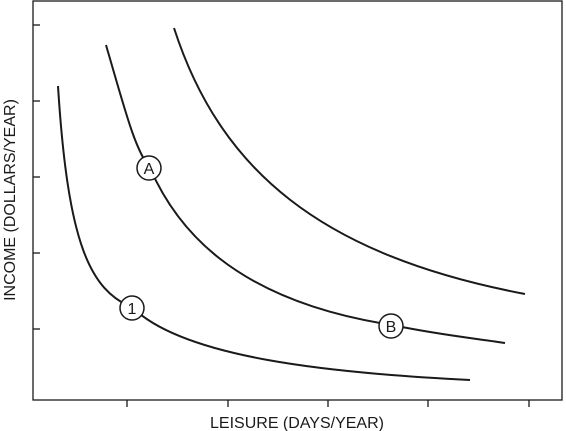  I want to click on y-axis-ticks, so click(36, 177).